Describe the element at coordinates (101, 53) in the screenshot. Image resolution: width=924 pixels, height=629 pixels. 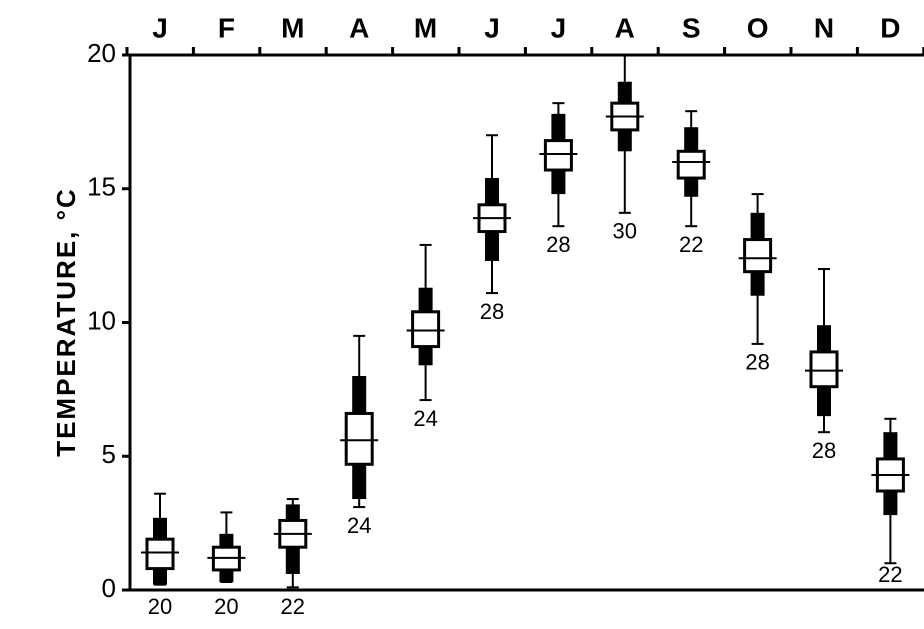
I see `y-tick-label: 20` at that location.